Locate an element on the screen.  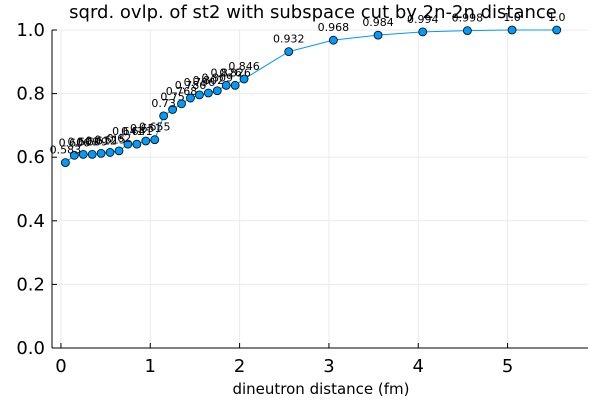
y-tick-label: 0.2 is located at coordinates (30, 284).